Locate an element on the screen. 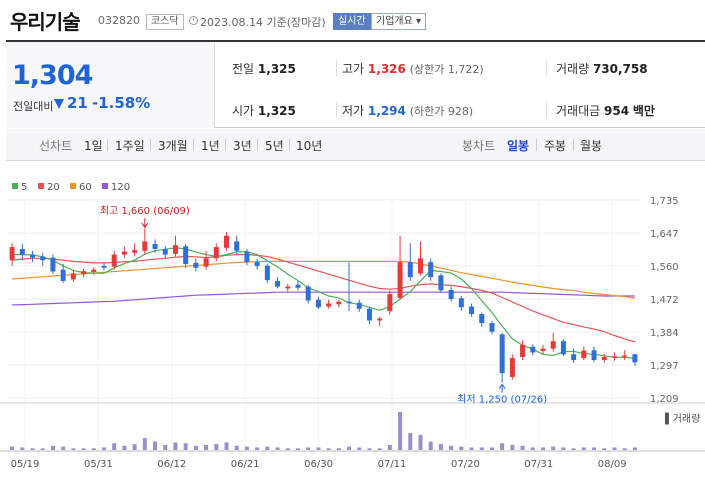 The image size is (705, 488). legend-ma5-label: 5 is located at coordinates (24, 187).